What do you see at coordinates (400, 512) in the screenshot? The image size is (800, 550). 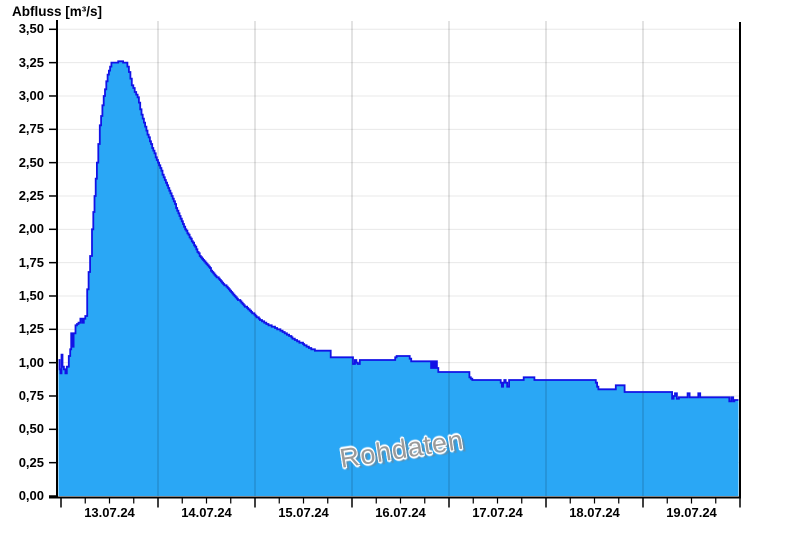 I see `x-axis-label: 16.07.24` at bounding box center [400, 512].